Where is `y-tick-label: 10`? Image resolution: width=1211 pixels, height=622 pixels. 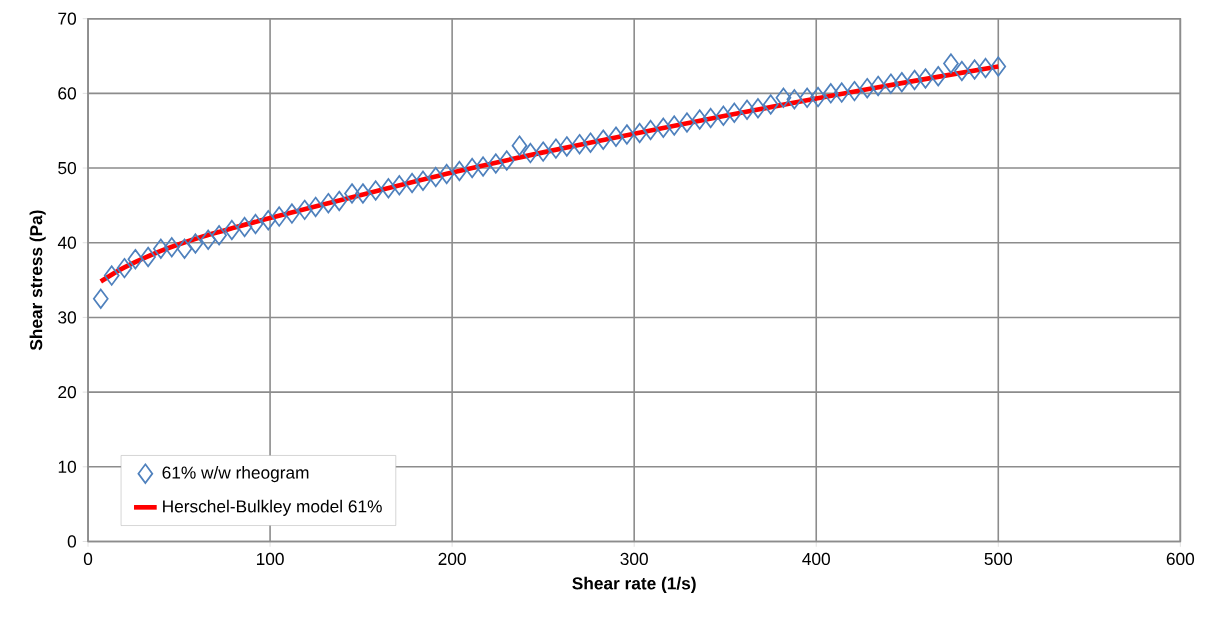
y-tick-label: 10 is located at coordinates (67, 467).